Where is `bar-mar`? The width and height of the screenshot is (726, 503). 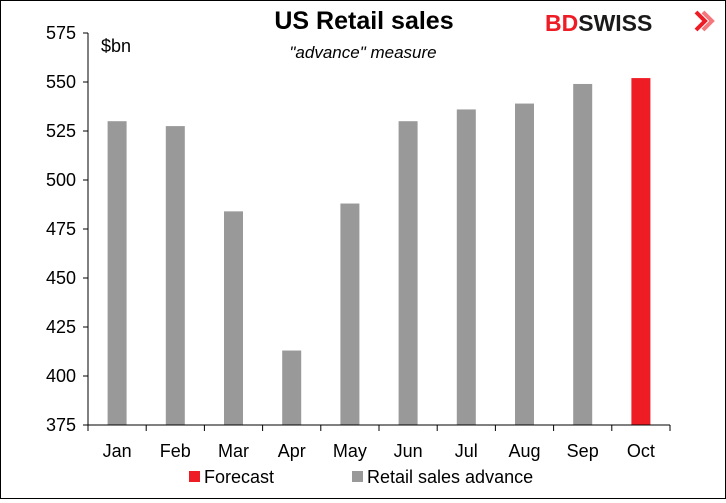 bar-mar is located at coordinates (233, 318).